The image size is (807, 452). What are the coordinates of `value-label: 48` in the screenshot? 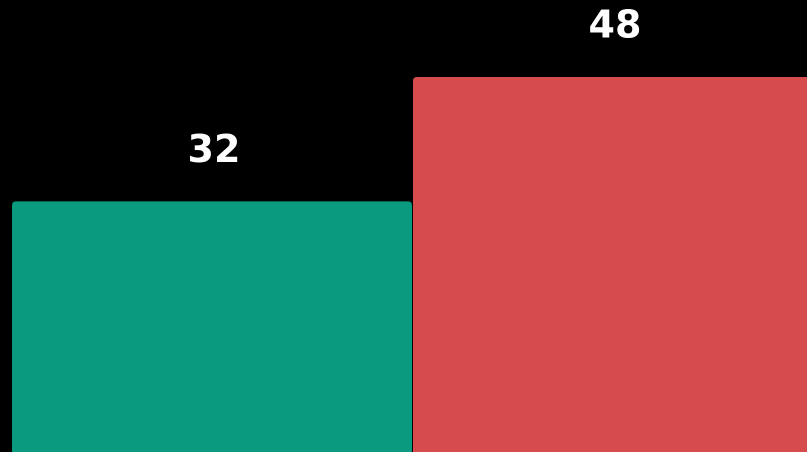 It's located at (615, 25).